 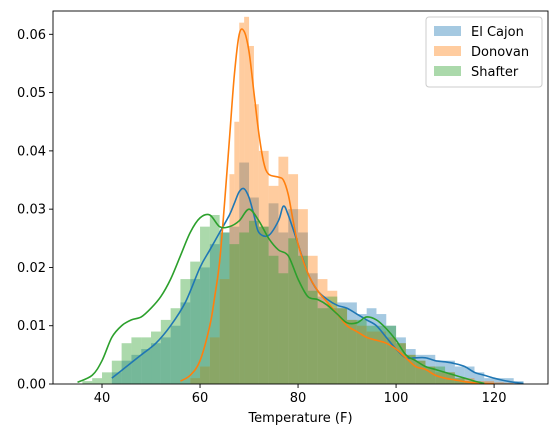 I want to click on legend-label-donovan: Donovan, so click(x=500, y=52).